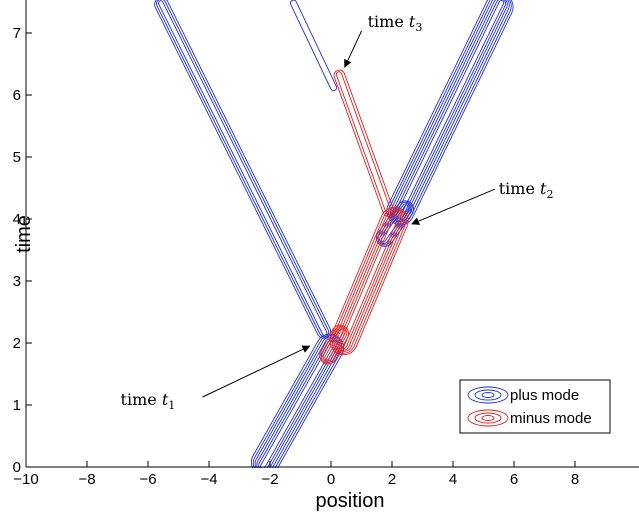 The image size is (639, 518). What do you see at coordinates (529, 406) in the screenshot?
I see `legend-items: plus mode minus mode` at bounding box center [529, 406].